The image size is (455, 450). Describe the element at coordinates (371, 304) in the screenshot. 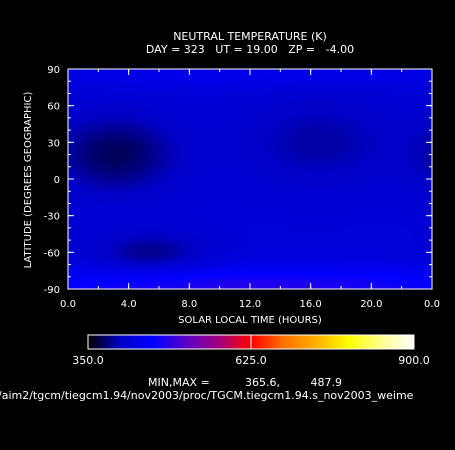

I see `x-tick-label: 20.0` at that location.